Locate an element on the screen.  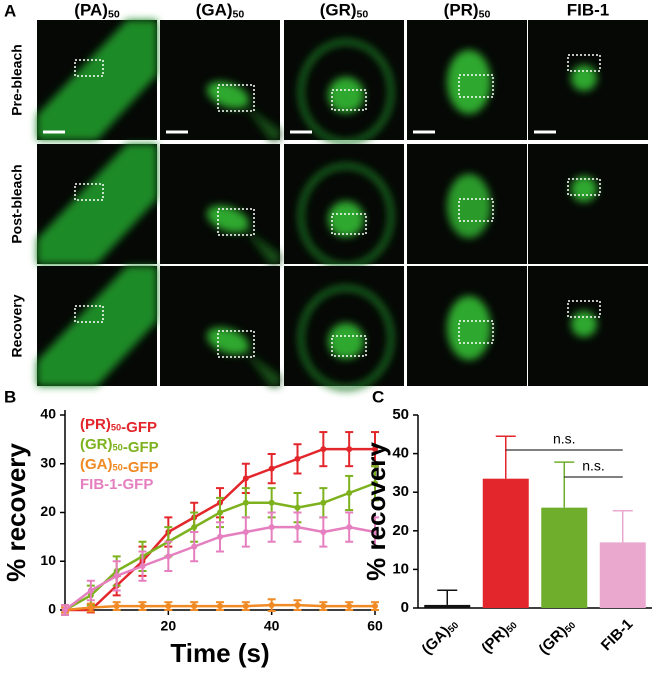
annotation: n.s. is located at coordinates (564, 439).